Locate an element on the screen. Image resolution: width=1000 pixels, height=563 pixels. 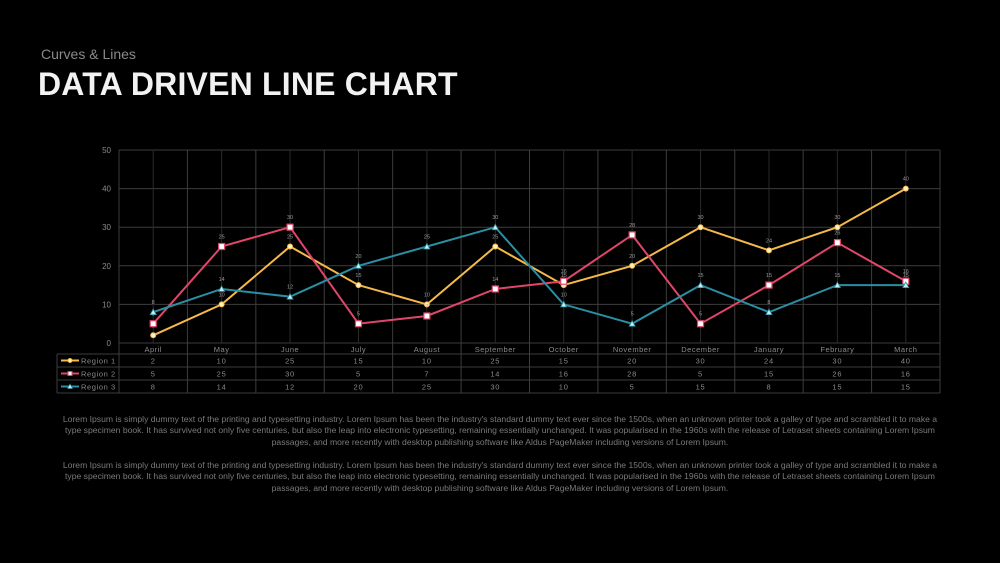
y-tick-label: 50 is located at coordinates (106, 150).